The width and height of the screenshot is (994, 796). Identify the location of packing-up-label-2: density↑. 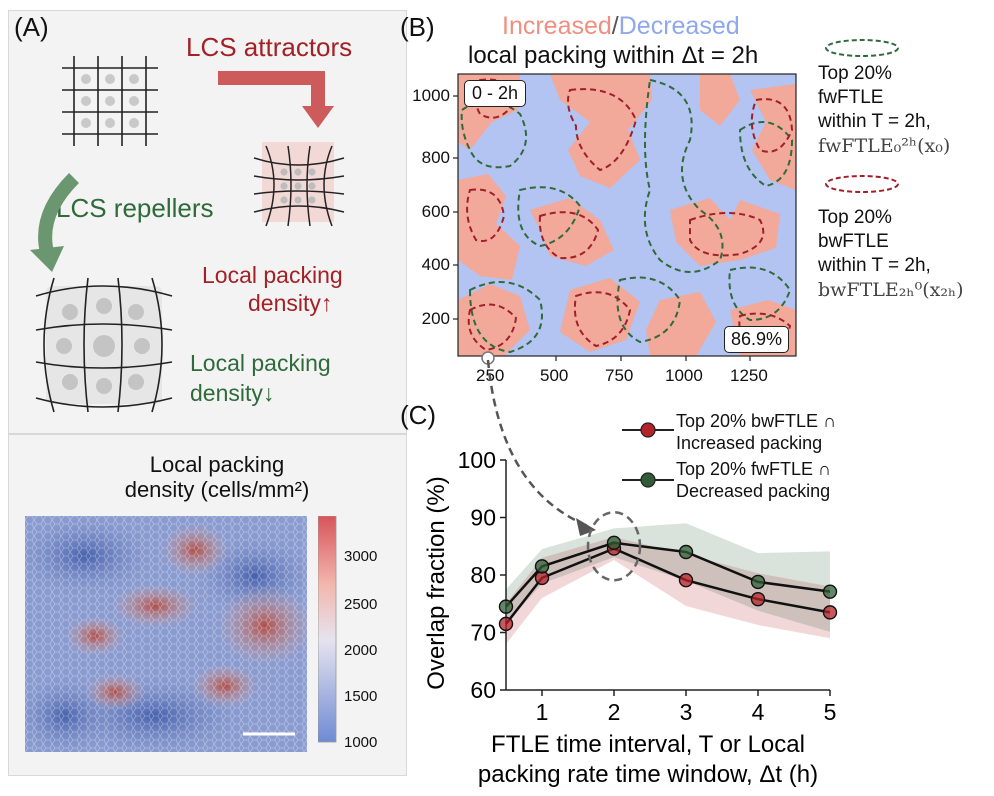
(290, 303).